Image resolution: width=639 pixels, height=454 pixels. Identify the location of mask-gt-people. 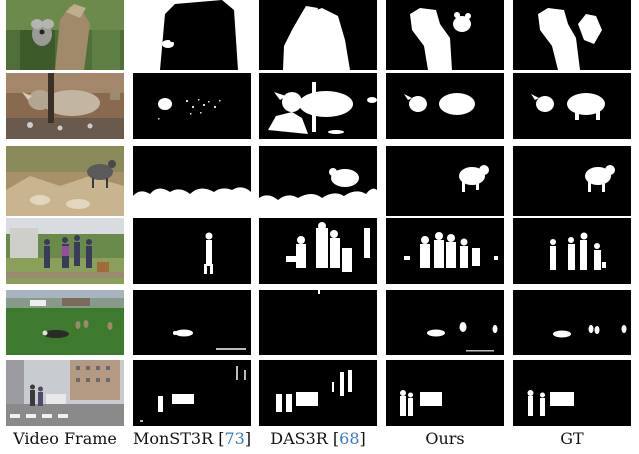
(572, 251).